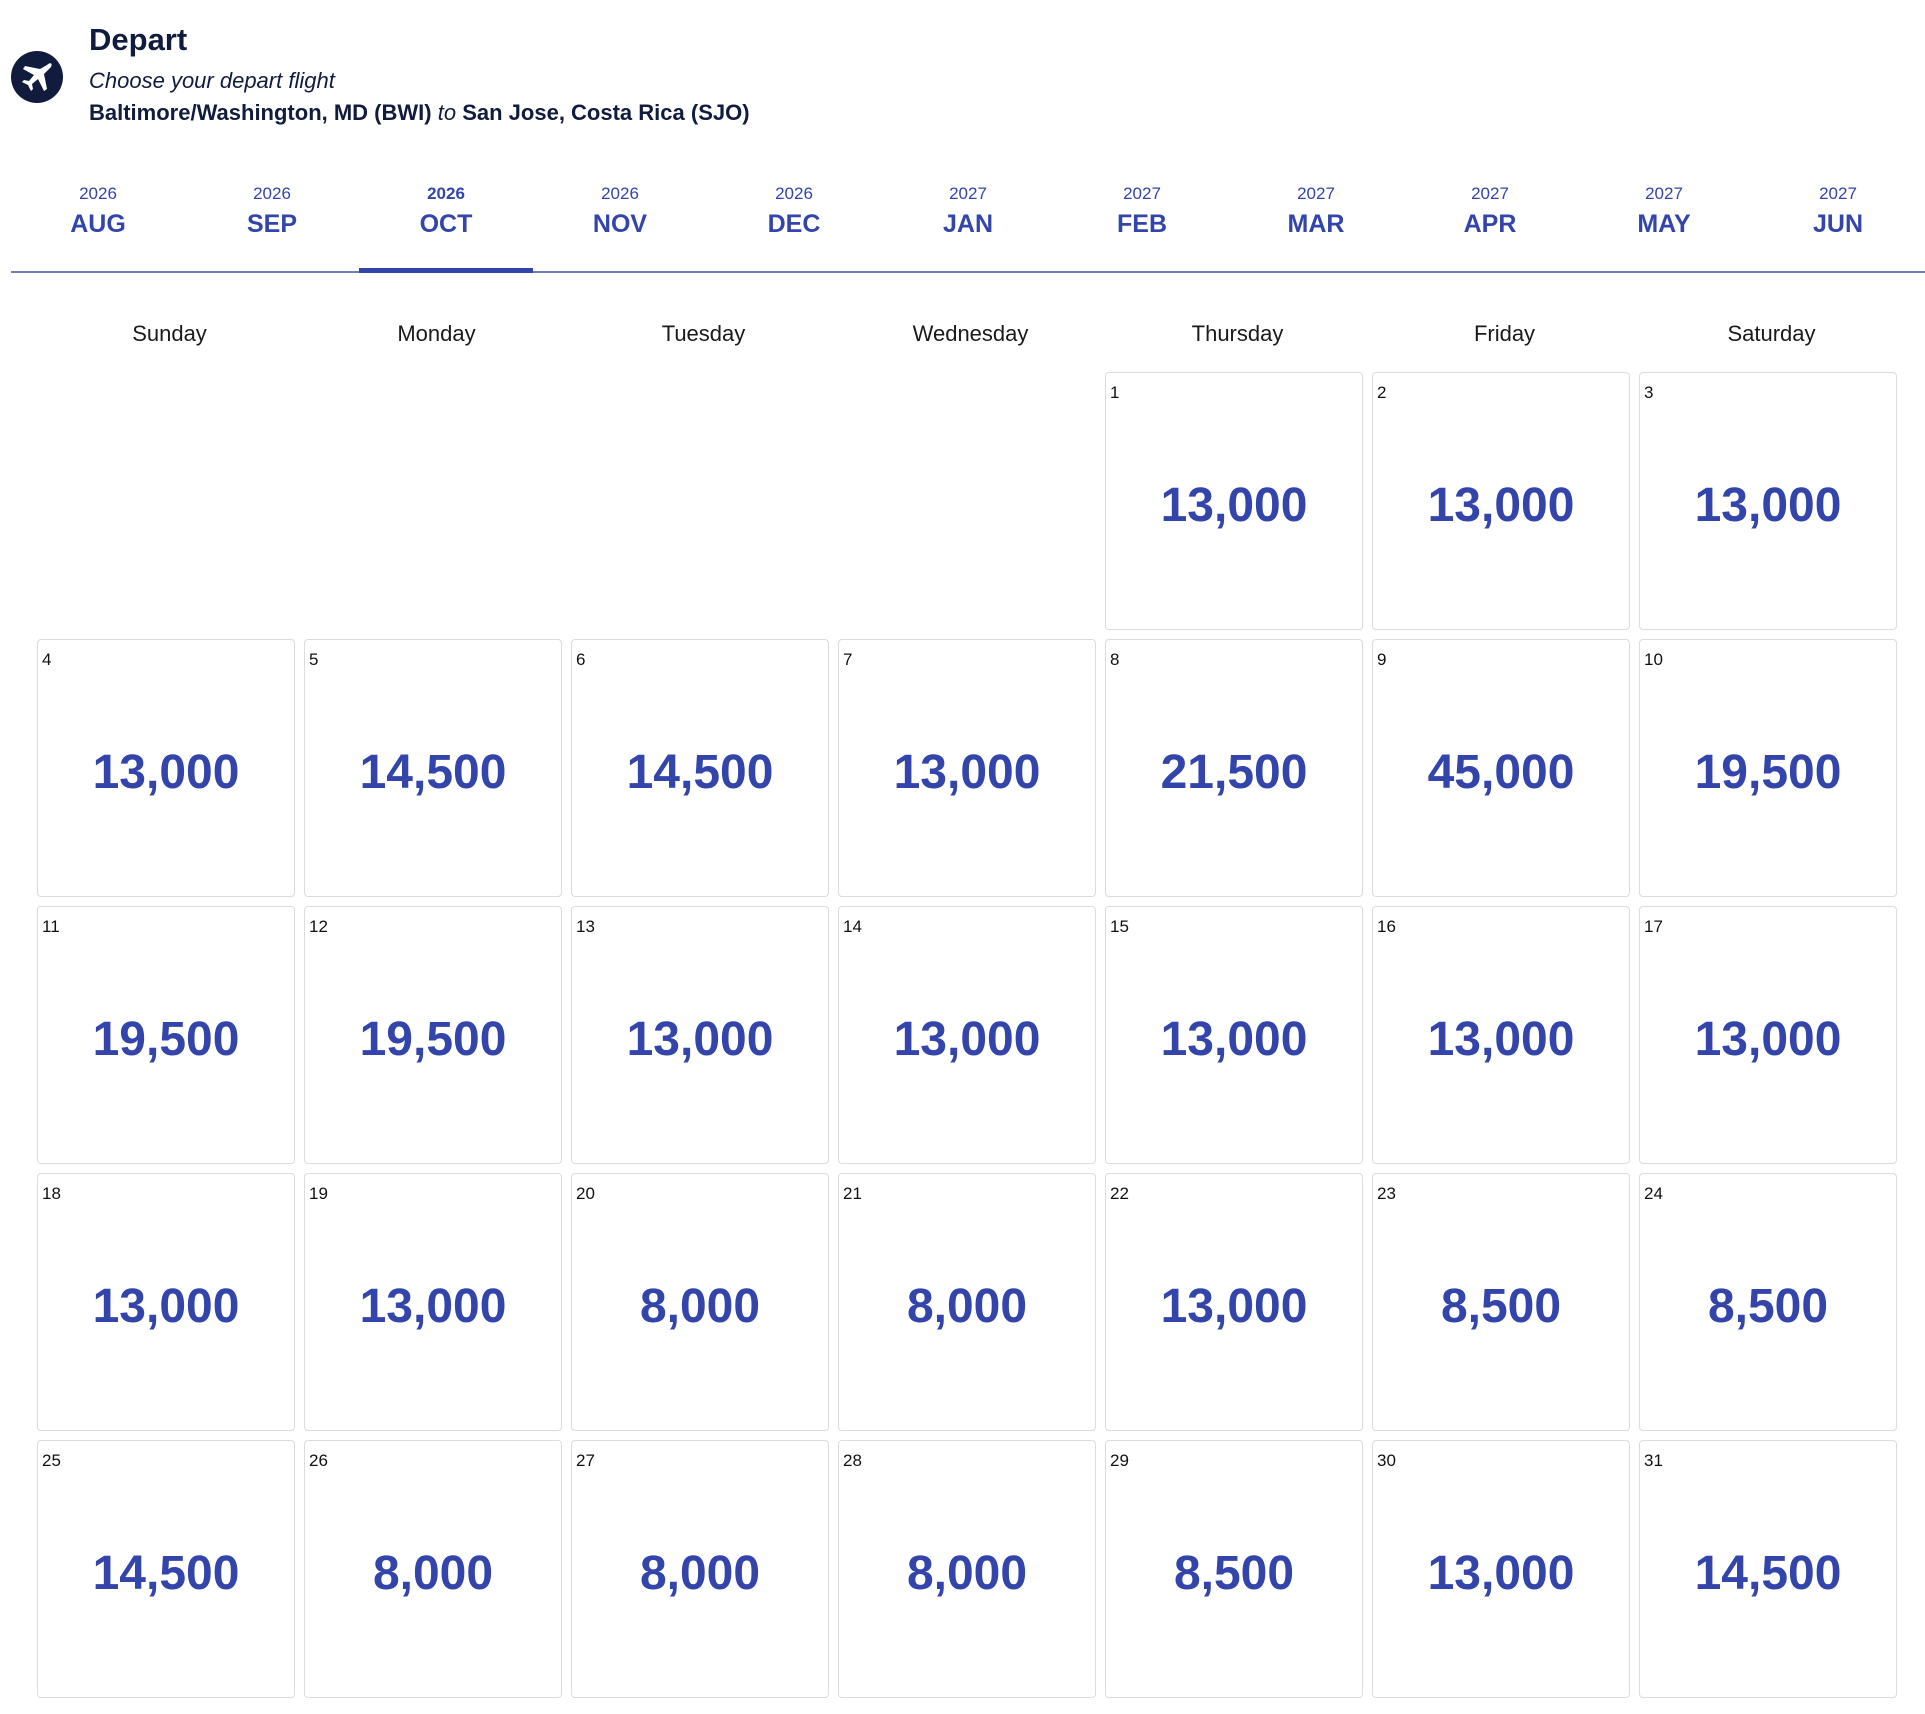  I want to click on day-number: 13, so click(585, 926).